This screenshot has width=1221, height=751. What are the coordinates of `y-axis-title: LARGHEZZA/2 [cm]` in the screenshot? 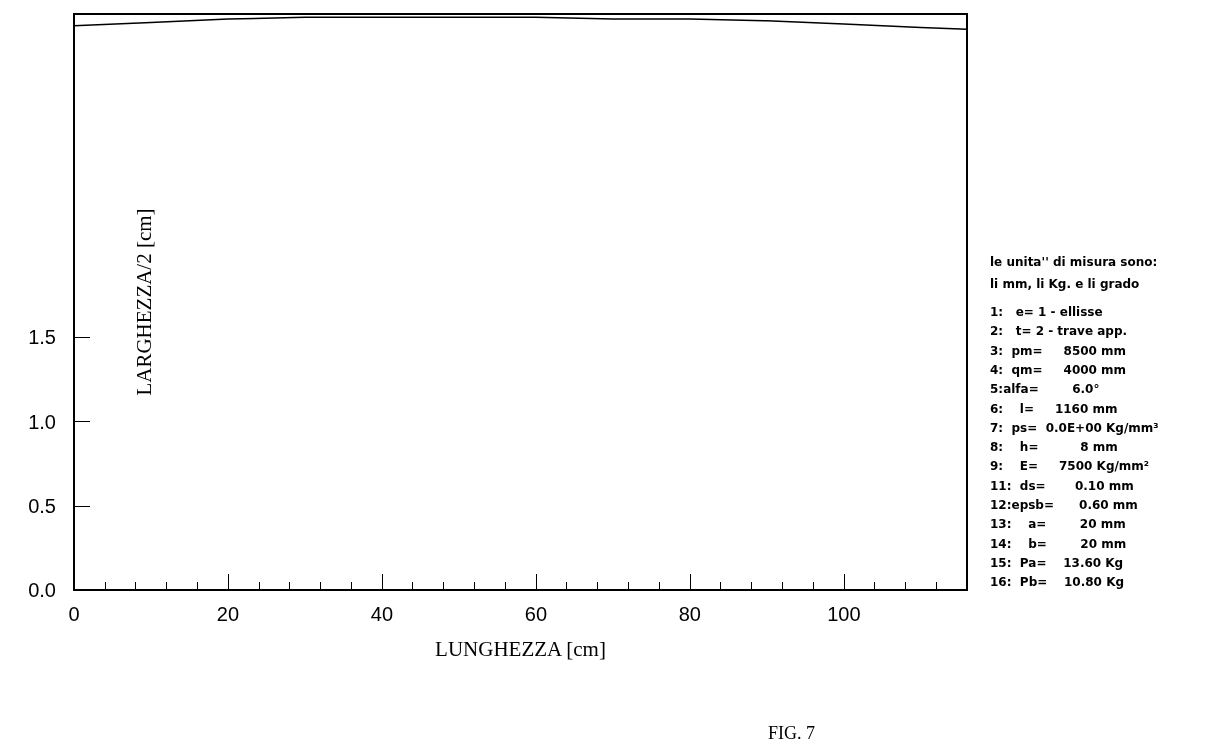 It's located at (143, 302).